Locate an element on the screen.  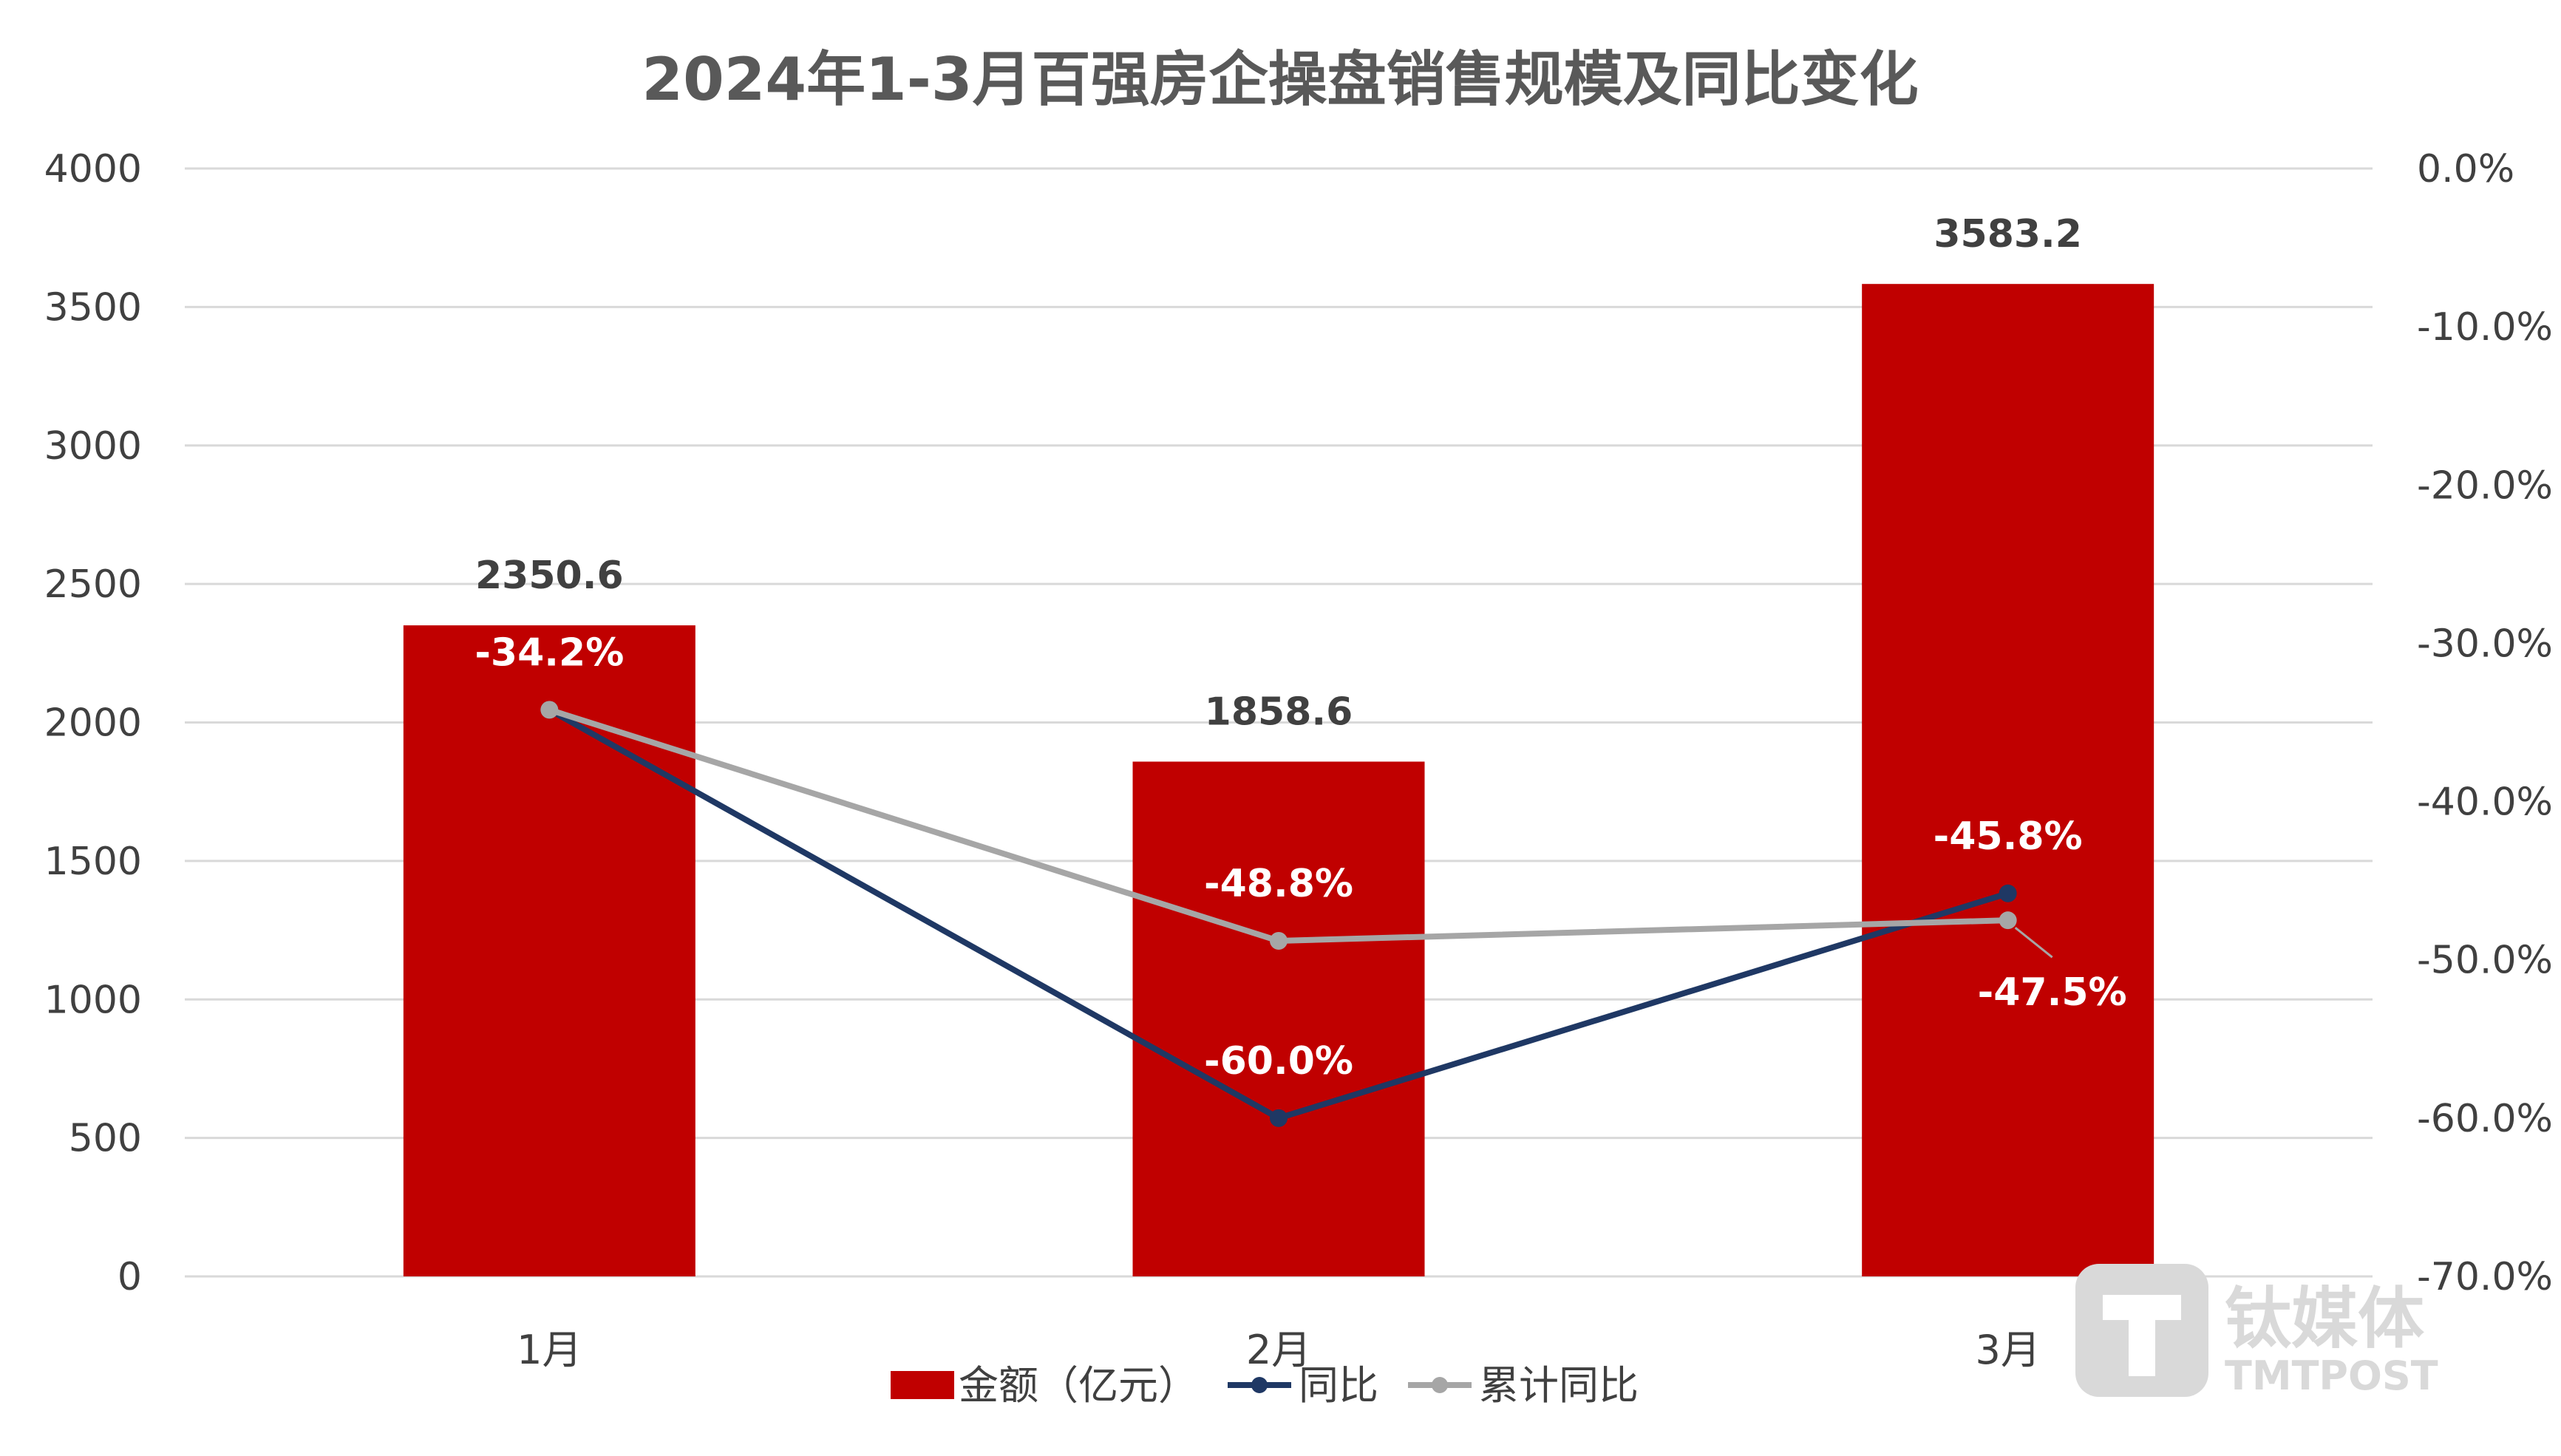
right-tick-label: 0.0% is located at coordinates (2465, 169).